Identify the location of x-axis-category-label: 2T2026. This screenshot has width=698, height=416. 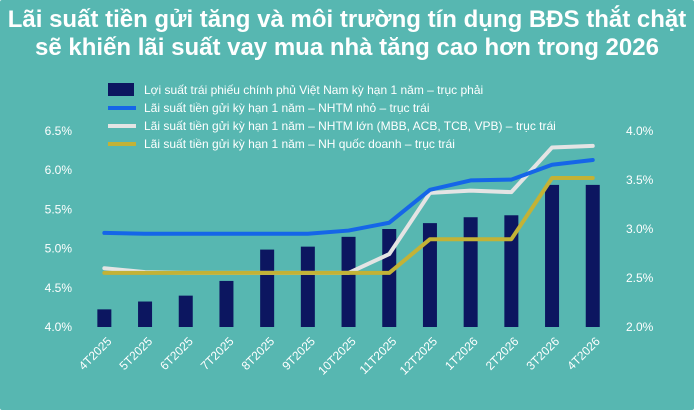
(502, 353).